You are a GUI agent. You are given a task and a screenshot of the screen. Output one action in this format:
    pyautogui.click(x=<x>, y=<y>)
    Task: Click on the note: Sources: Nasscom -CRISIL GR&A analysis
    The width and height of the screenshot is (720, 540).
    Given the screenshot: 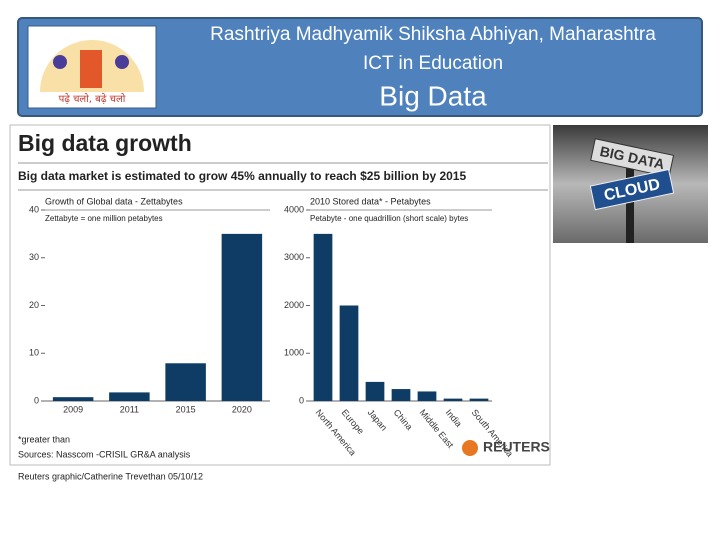 What is the action you would take?
    pyautogui.click(x=104, y=454)
    